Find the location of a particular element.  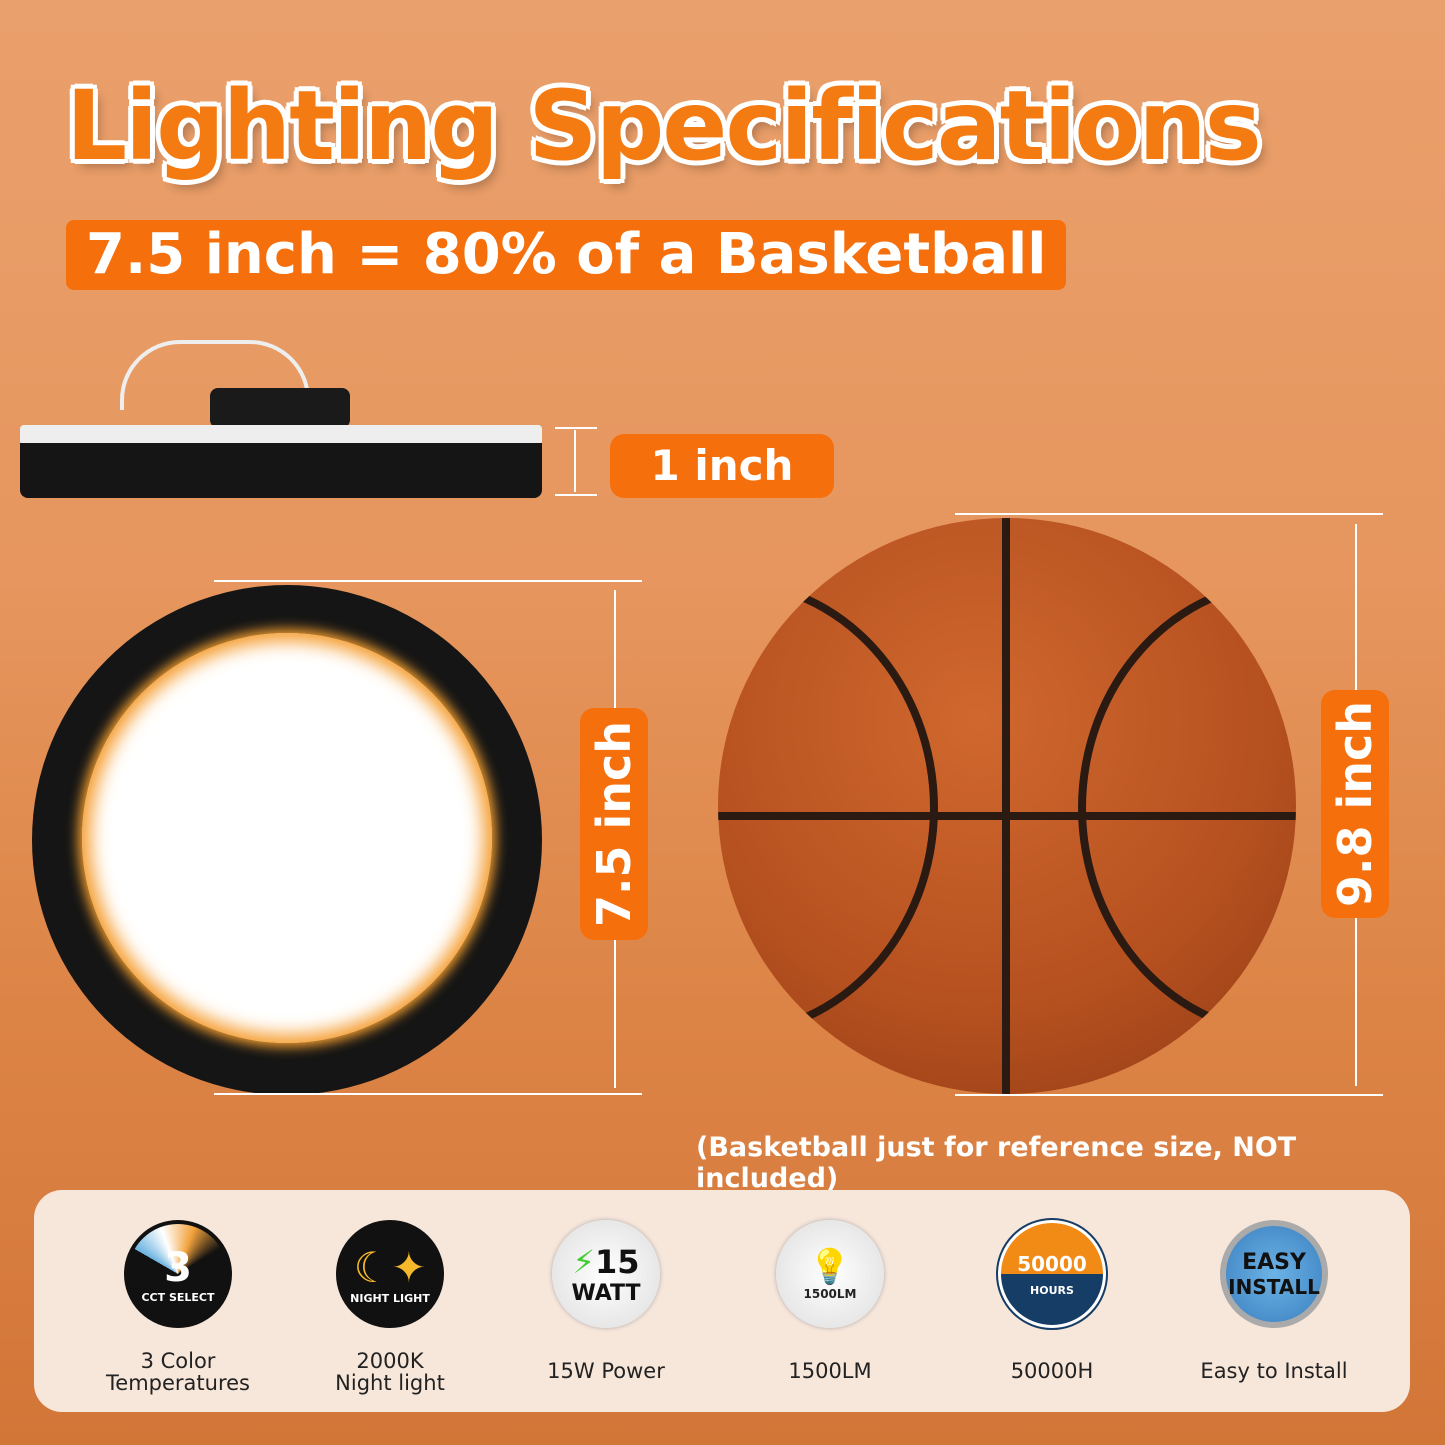

feature-night-light: ☾✦ NIGHT LIGHT 2000K Night light is located at coordinates (390, 1307).